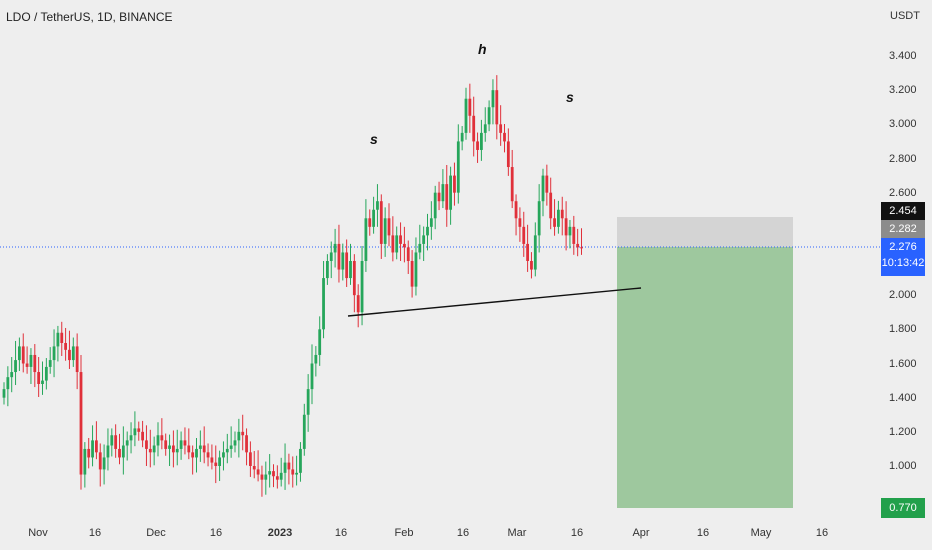 The width and height of the screenshot is (932, 550). Describe the element at coordinates (903, 56) in the screenshot. I see `y-tick-label: 3.400` at that location.